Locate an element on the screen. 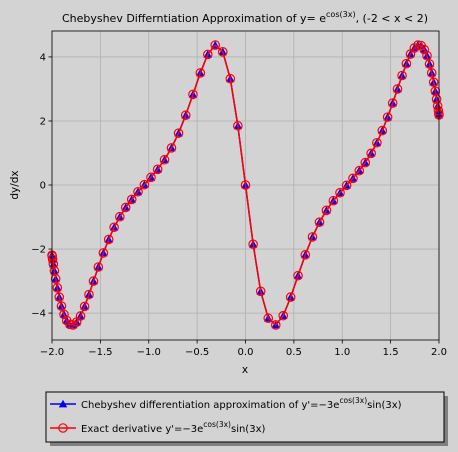 This screenshot has width=458, height=452. x-tick-label: −1.5 is located at coordinates (100, 352).